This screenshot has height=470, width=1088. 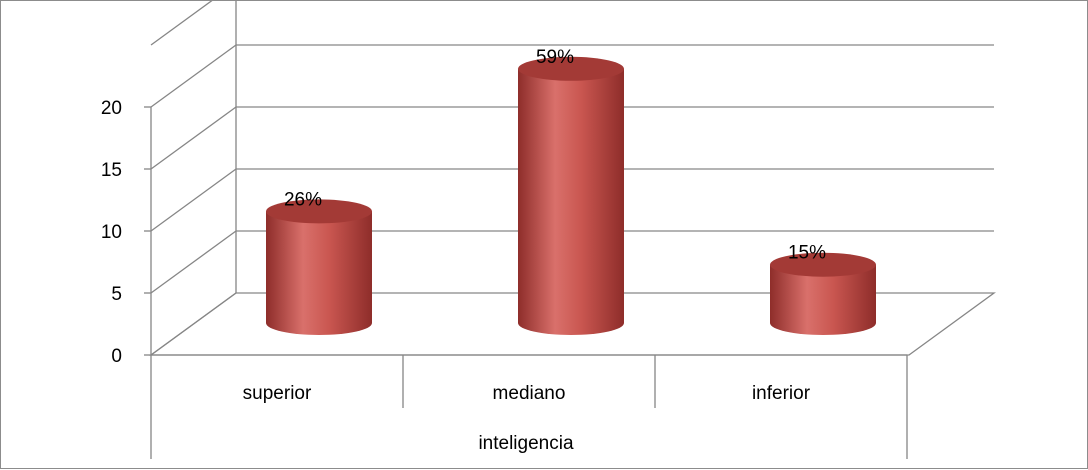 What do you see at coordinates (525, 443) in the screenshot?
I see `x-axis-title: inteligencia` at bounding box center [525, 443].